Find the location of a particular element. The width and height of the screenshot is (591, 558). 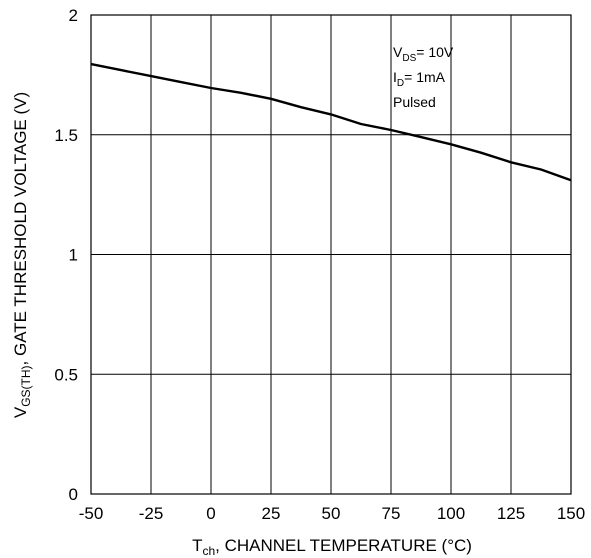

x-axis-label-text: , CHANNEL TEMPERATURE (°C) is located at coordinates (343, 545).